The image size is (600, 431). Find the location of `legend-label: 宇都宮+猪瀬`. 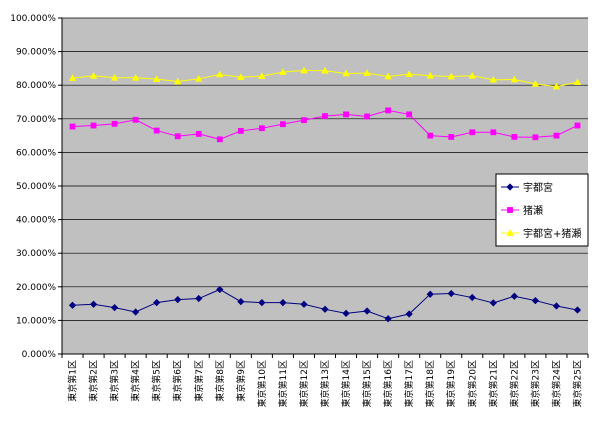

legend-label: 宇都宮+猪瀬 is located at coordinates (552, 233).